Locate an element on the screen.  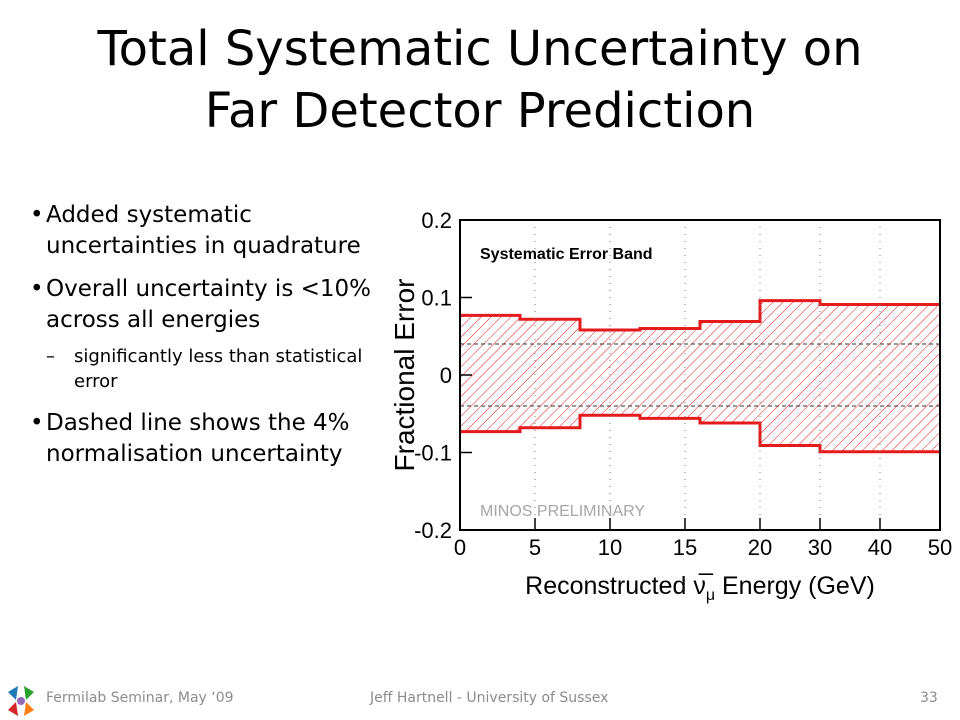
y-tick-label-0: 0.2 is located at coordinates (436, 220).